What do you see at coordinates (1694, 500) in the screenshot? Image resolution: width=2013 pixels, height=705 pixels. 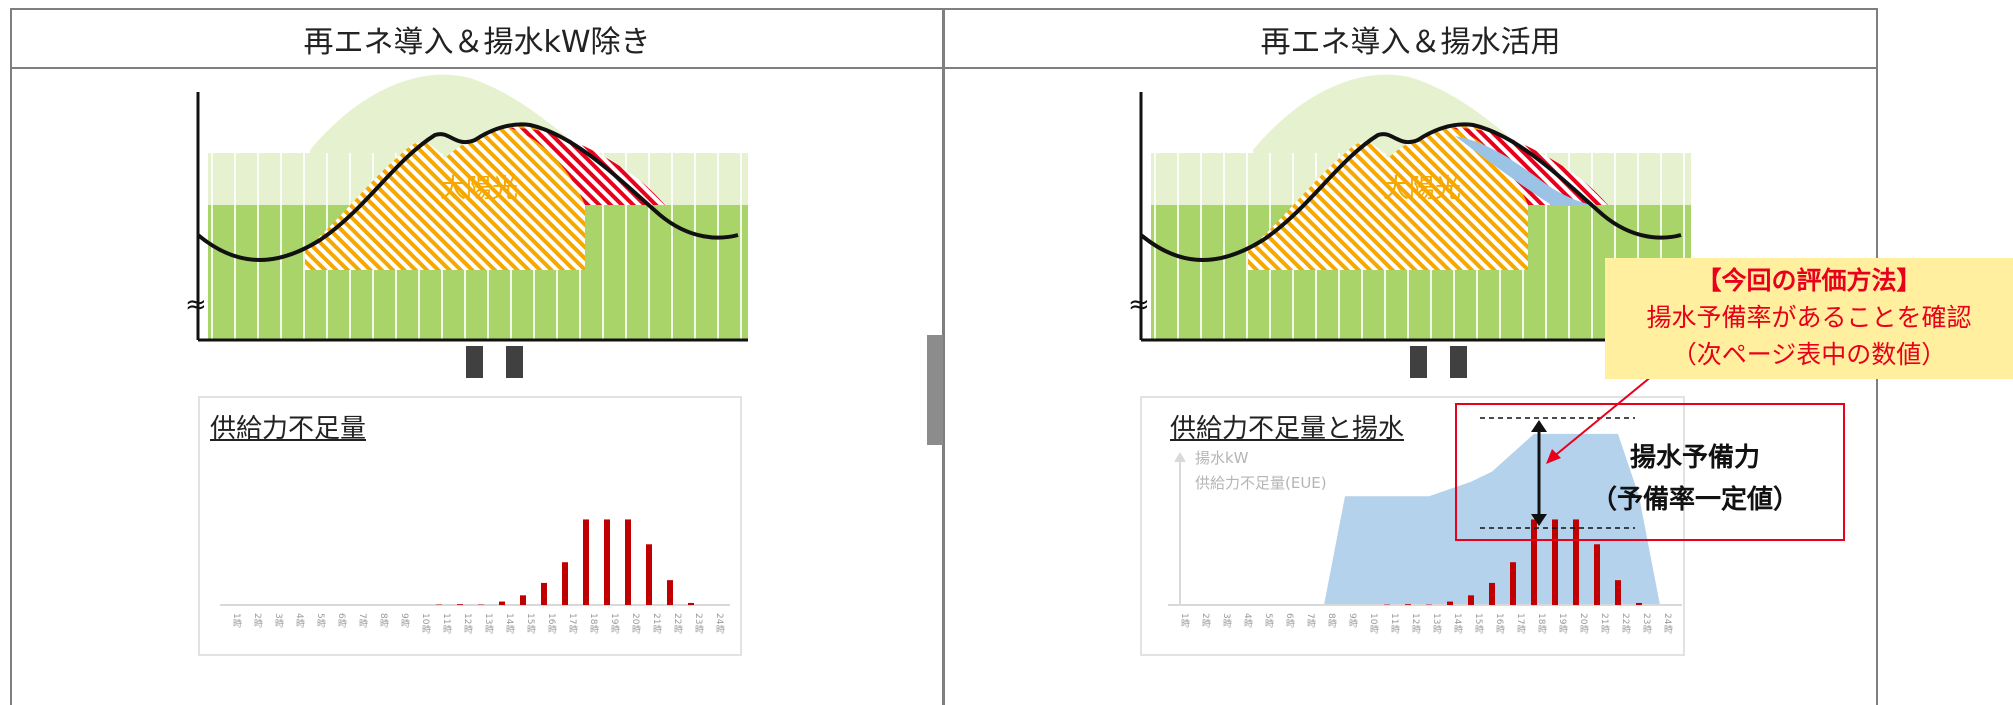 I see `pump-reserve-line2: （予備率一定値）` at bounding box center [1694, 500].